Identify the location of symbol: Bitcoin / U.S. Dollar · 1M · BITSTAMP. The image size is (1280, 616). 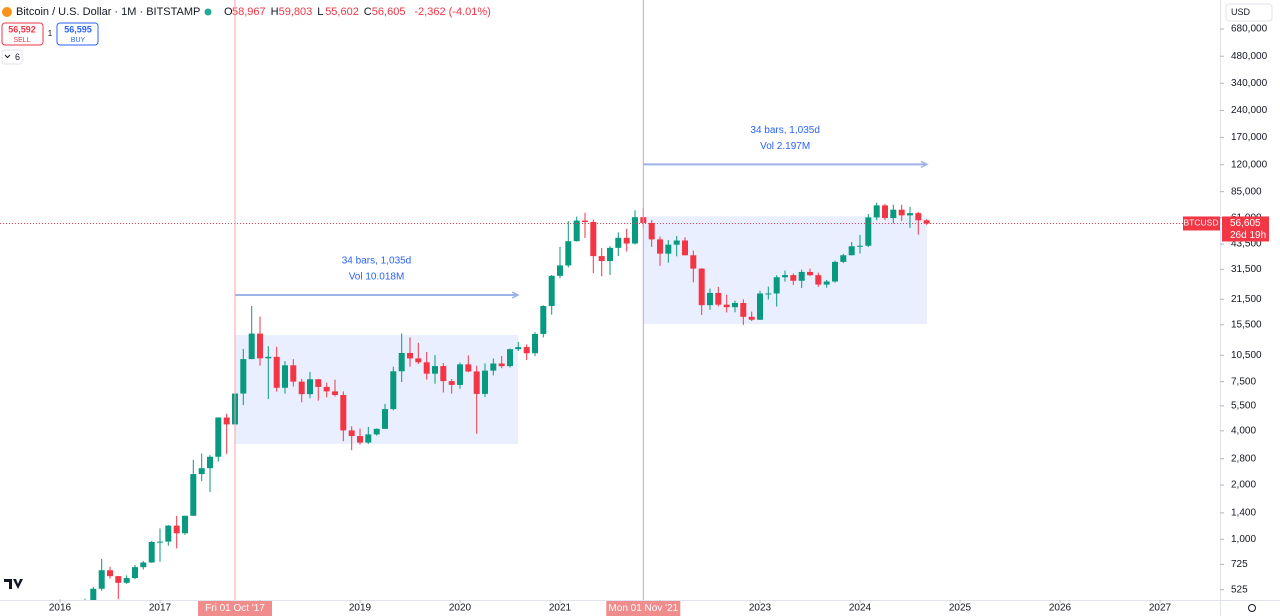
(108, 12).